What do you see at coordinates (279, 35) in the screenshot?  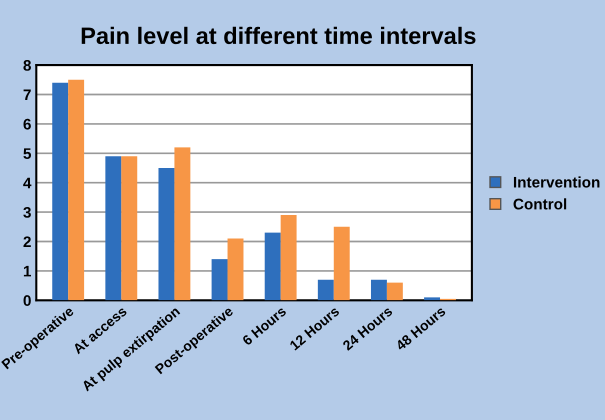 I see `chart-title: Pain level at different time intervals` at bounding box center [279, 35].